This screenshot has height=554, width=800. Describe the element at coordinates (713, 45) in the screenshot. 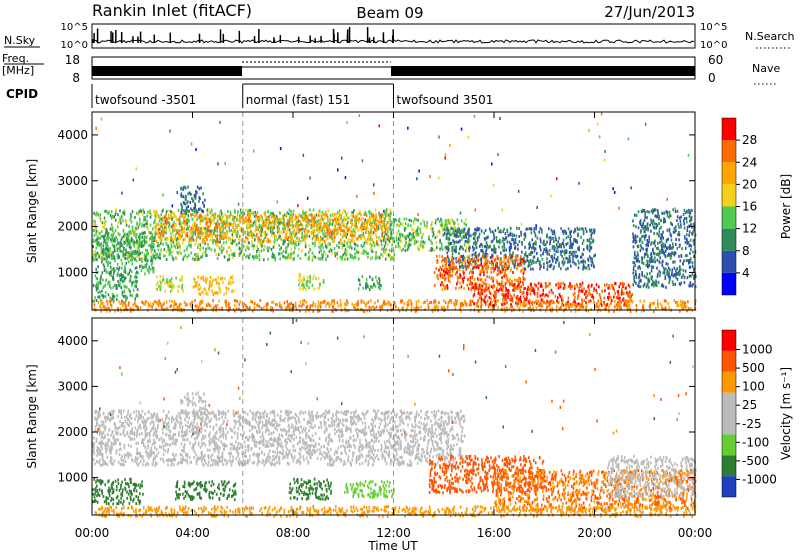

I see `nsearch-tick-bottom: 10^0` at that location.